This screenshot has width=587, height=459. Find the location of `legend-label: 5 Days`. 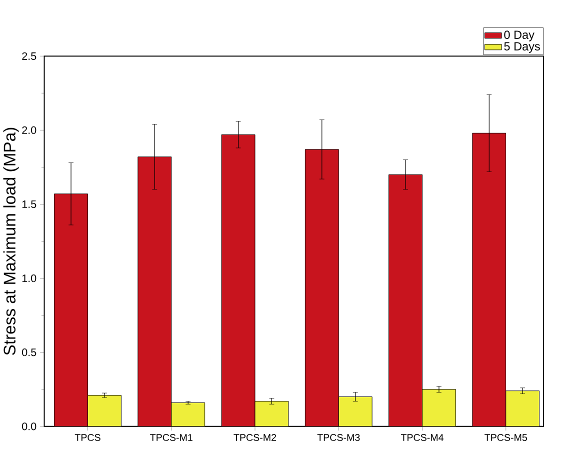

legend-label: 5 Days is located at coordinates (522, 47).